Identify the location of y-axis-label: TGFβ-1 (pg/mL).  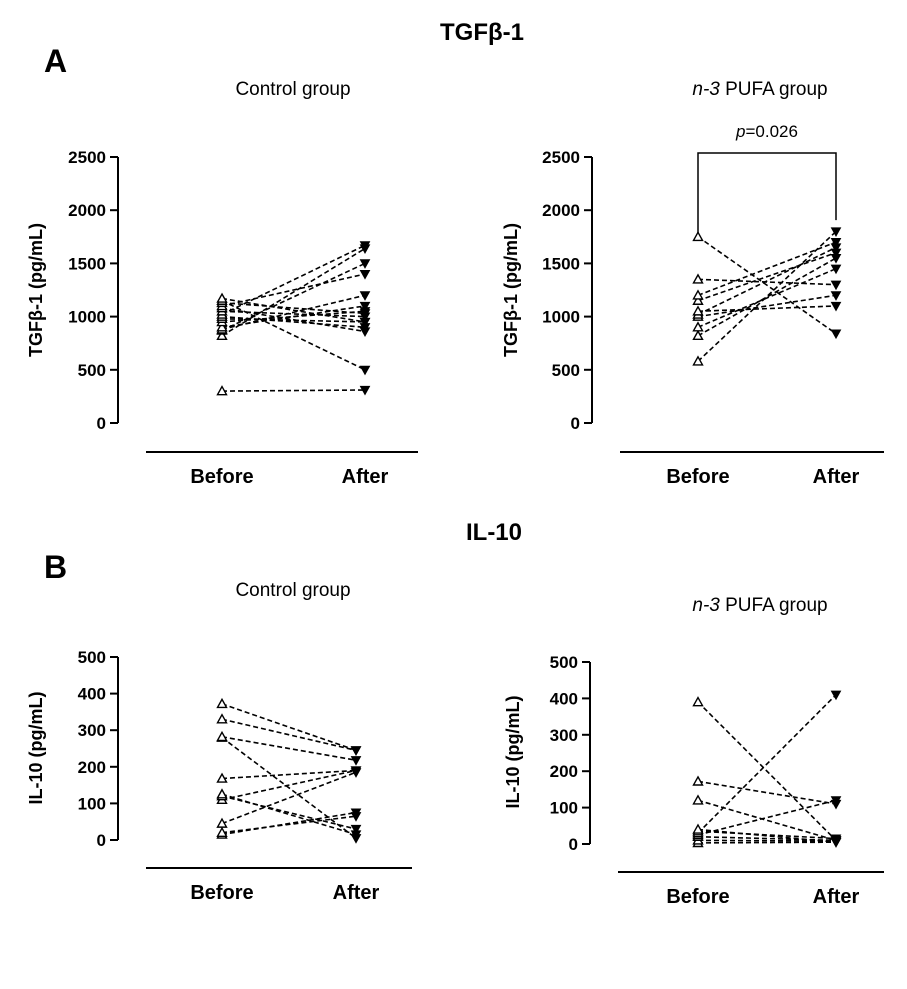
(36, 290).